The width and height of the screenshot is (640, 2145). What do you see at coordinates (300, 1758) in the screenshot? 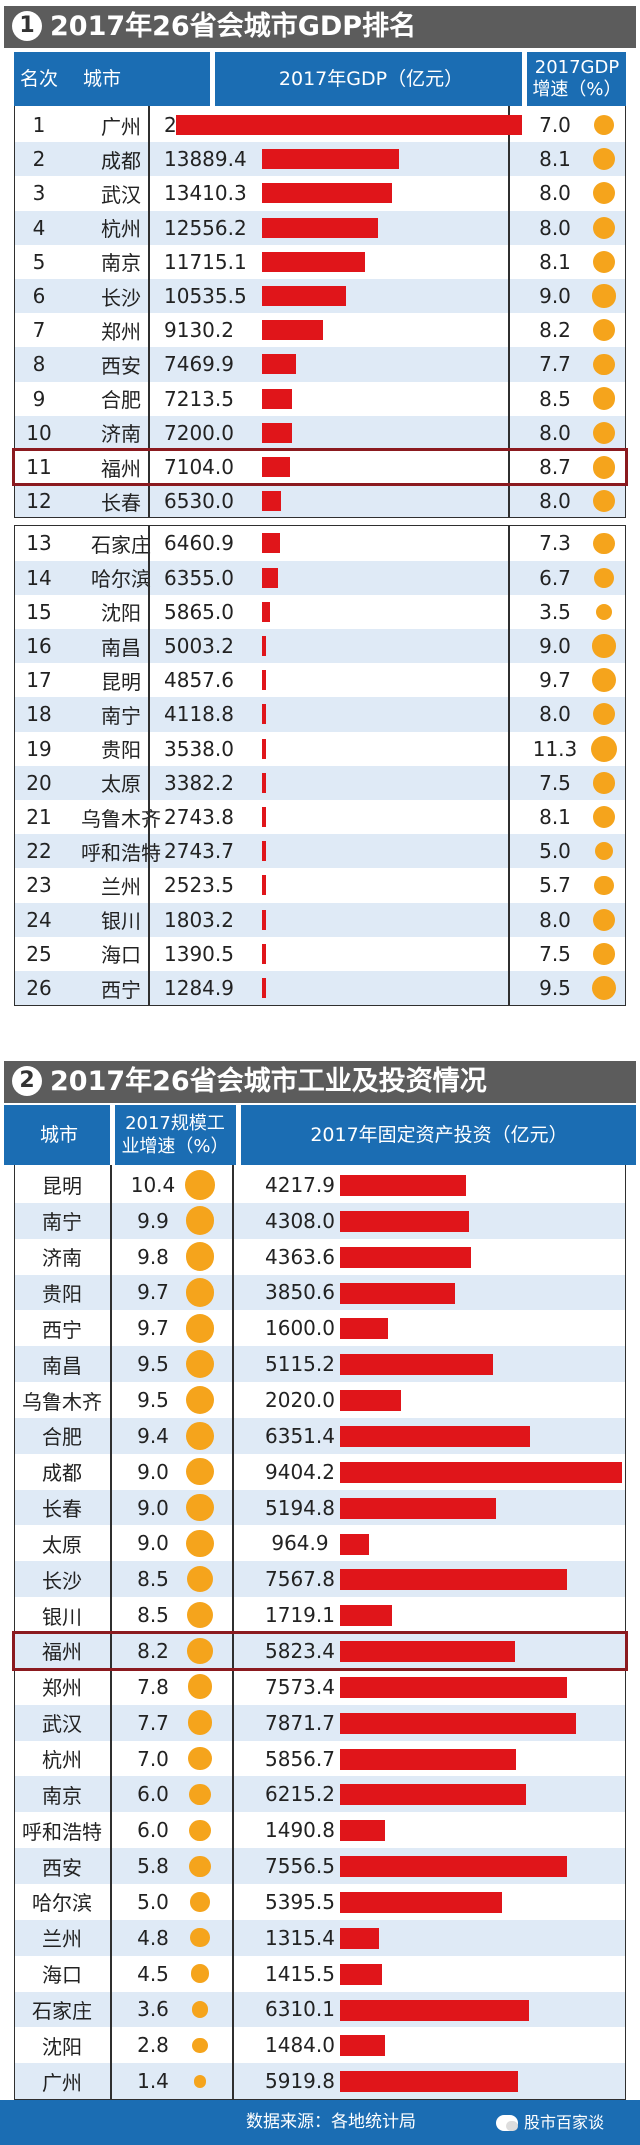
I see `investment-value: 5856.7` at bounding box center [300, 1758].